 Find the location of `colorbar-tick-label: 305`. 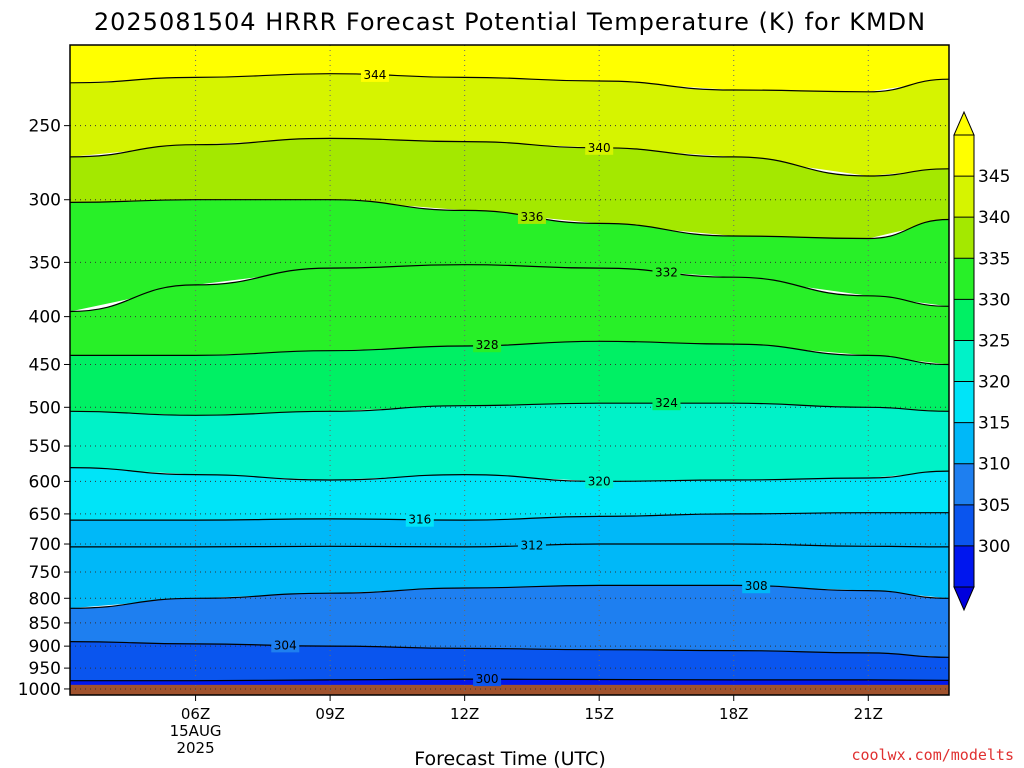

colorbar-tick-label: 305 is located at coordinates (994, 506).